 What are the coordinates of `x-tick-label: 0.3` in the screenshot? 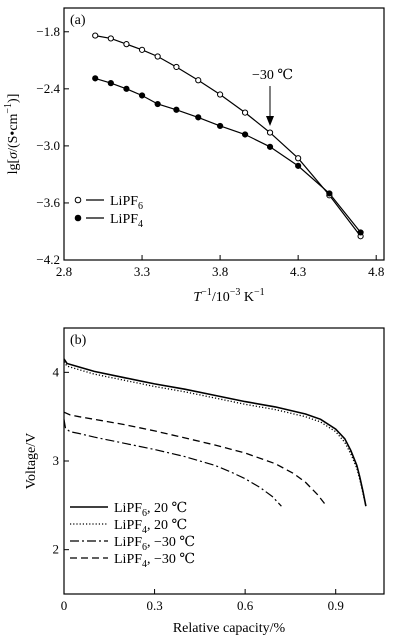 It's located at (154, 605).